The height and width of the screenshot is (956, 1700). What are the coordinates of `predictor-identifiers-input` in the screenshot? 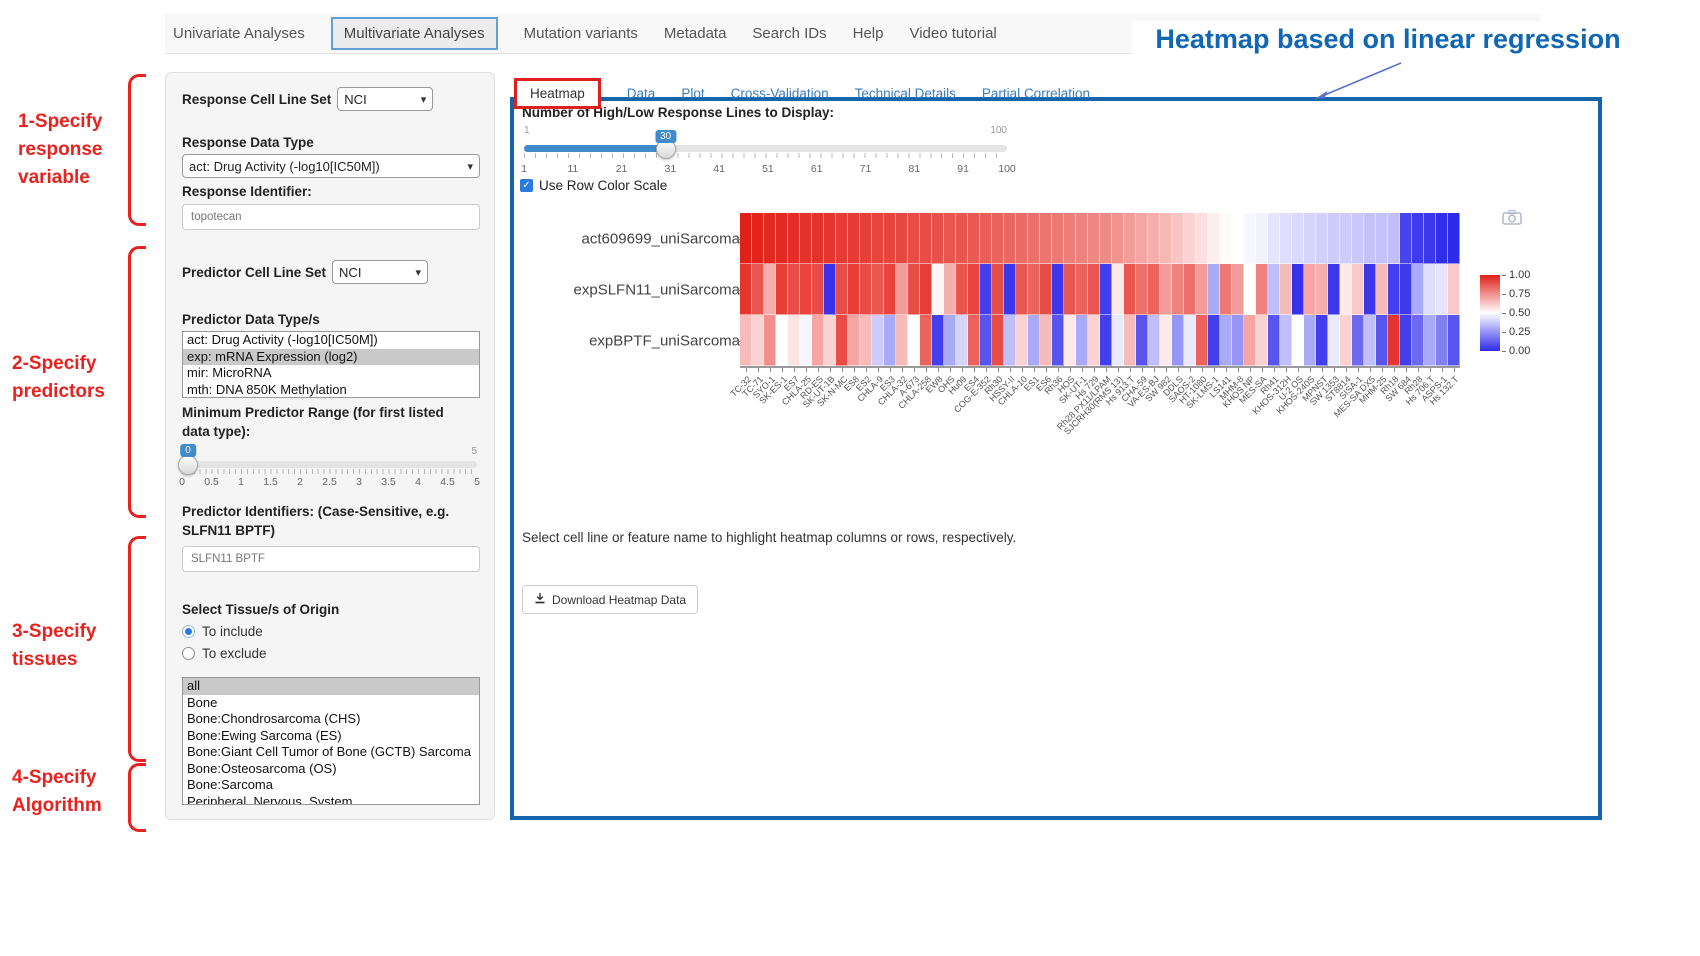 It's located at (331, 559).